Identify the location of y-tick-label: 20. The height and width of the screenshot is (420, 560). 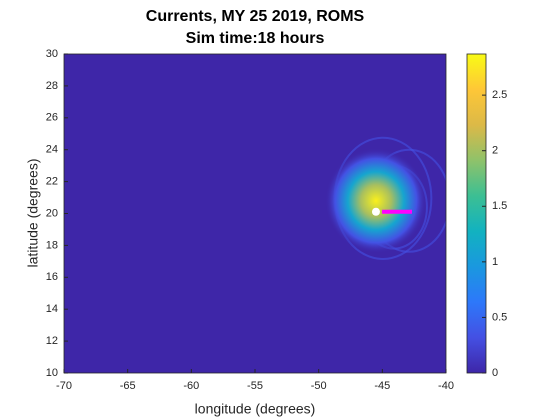
(52, 213).